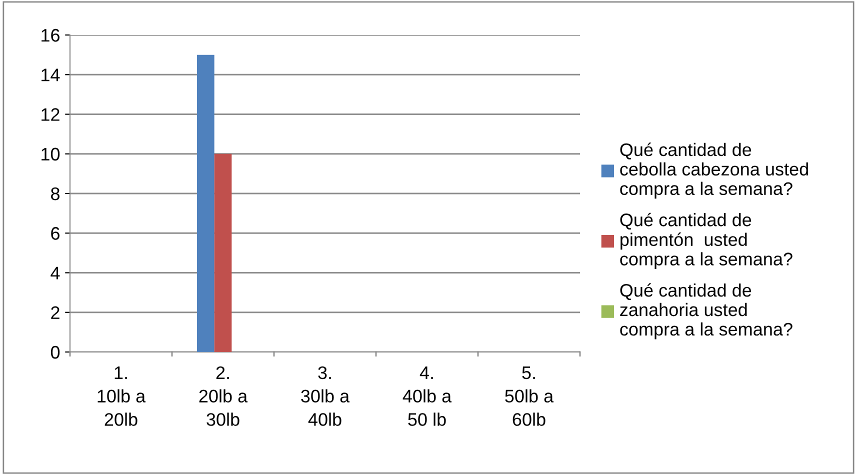  Describe the element at coordinates (51, 75) in the screenshot. I see `y-tick-label: 14` at that location.